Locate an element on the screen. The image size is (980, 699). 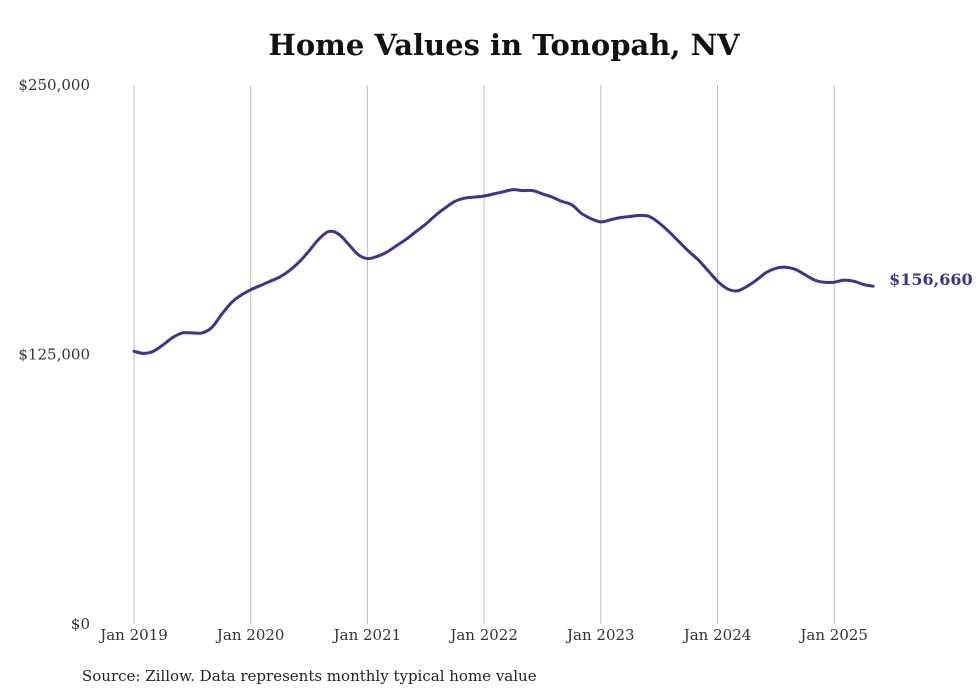
x-tick-label-2: Jan 2021 is located at coordinates (367, 635).